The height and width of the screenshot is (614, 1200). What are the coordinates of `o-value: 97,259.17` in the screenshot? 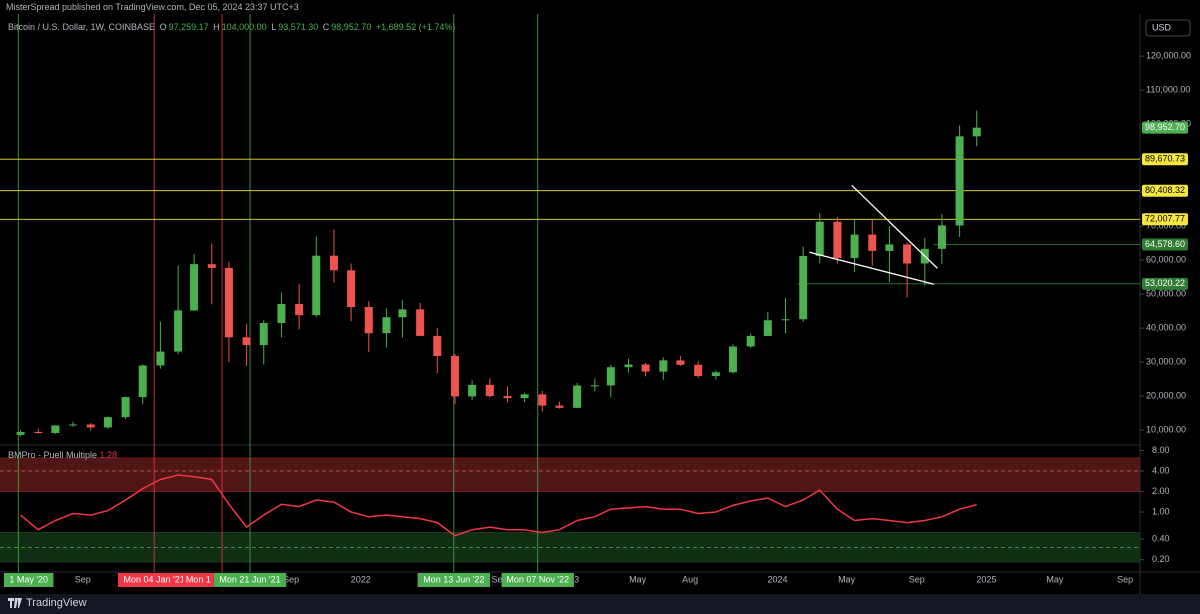 It's located at (188, 27).